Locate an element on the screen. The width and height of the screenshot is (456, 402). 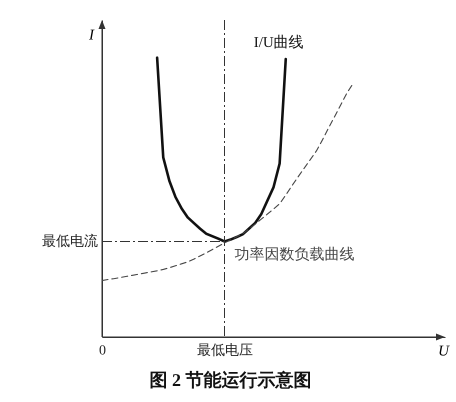
series-label: I/U曲线 is located at coordinates (279, 43).